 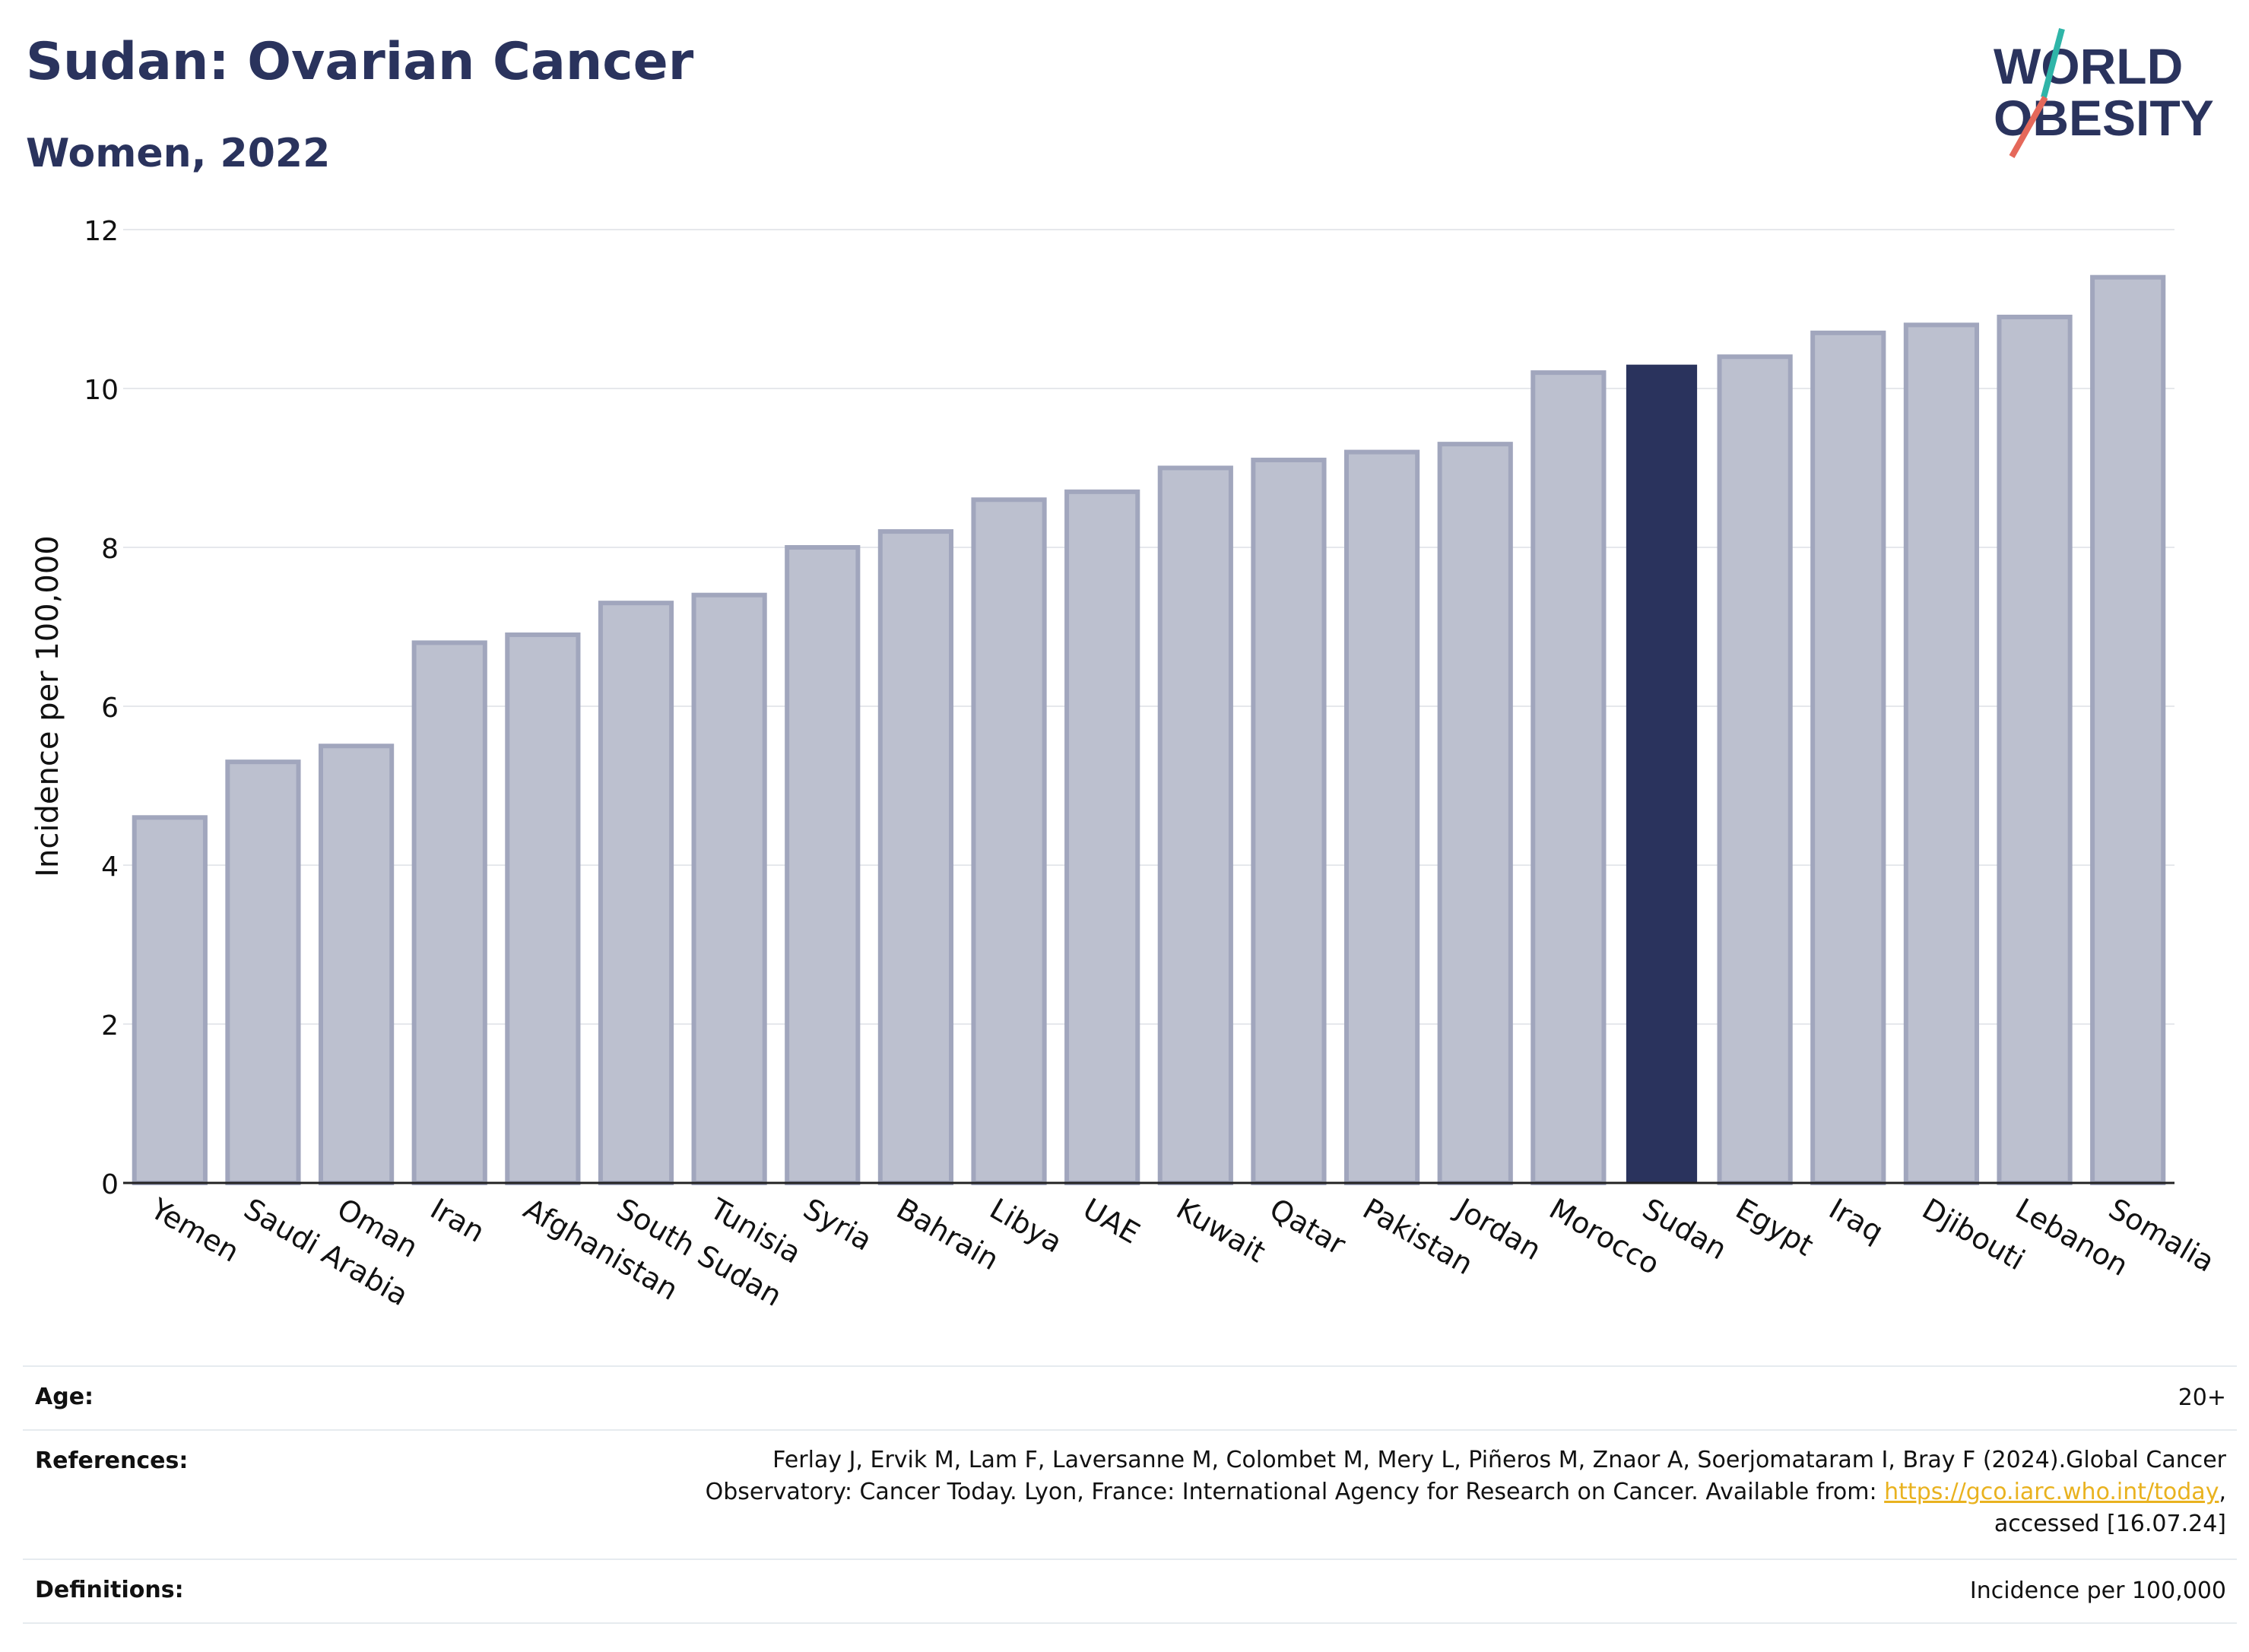 I want to click on bar-sudan, so click(x=1662, y=773).